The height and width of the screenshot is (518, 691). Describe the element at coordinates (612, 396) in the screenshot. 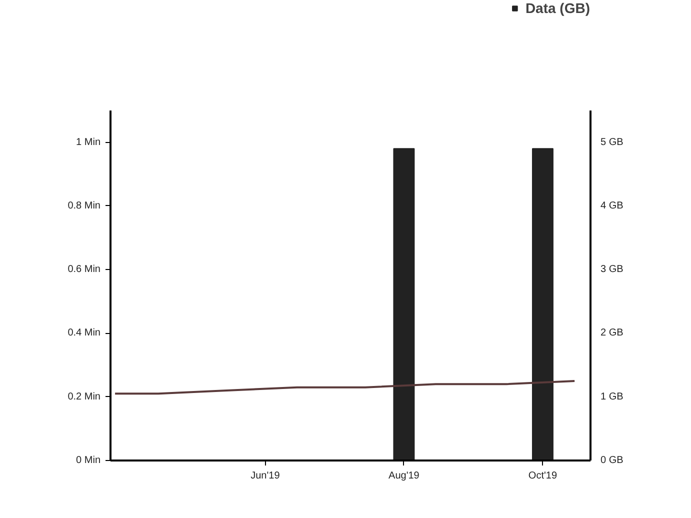

I see `y2-tick-label: 1 GB` at that location.